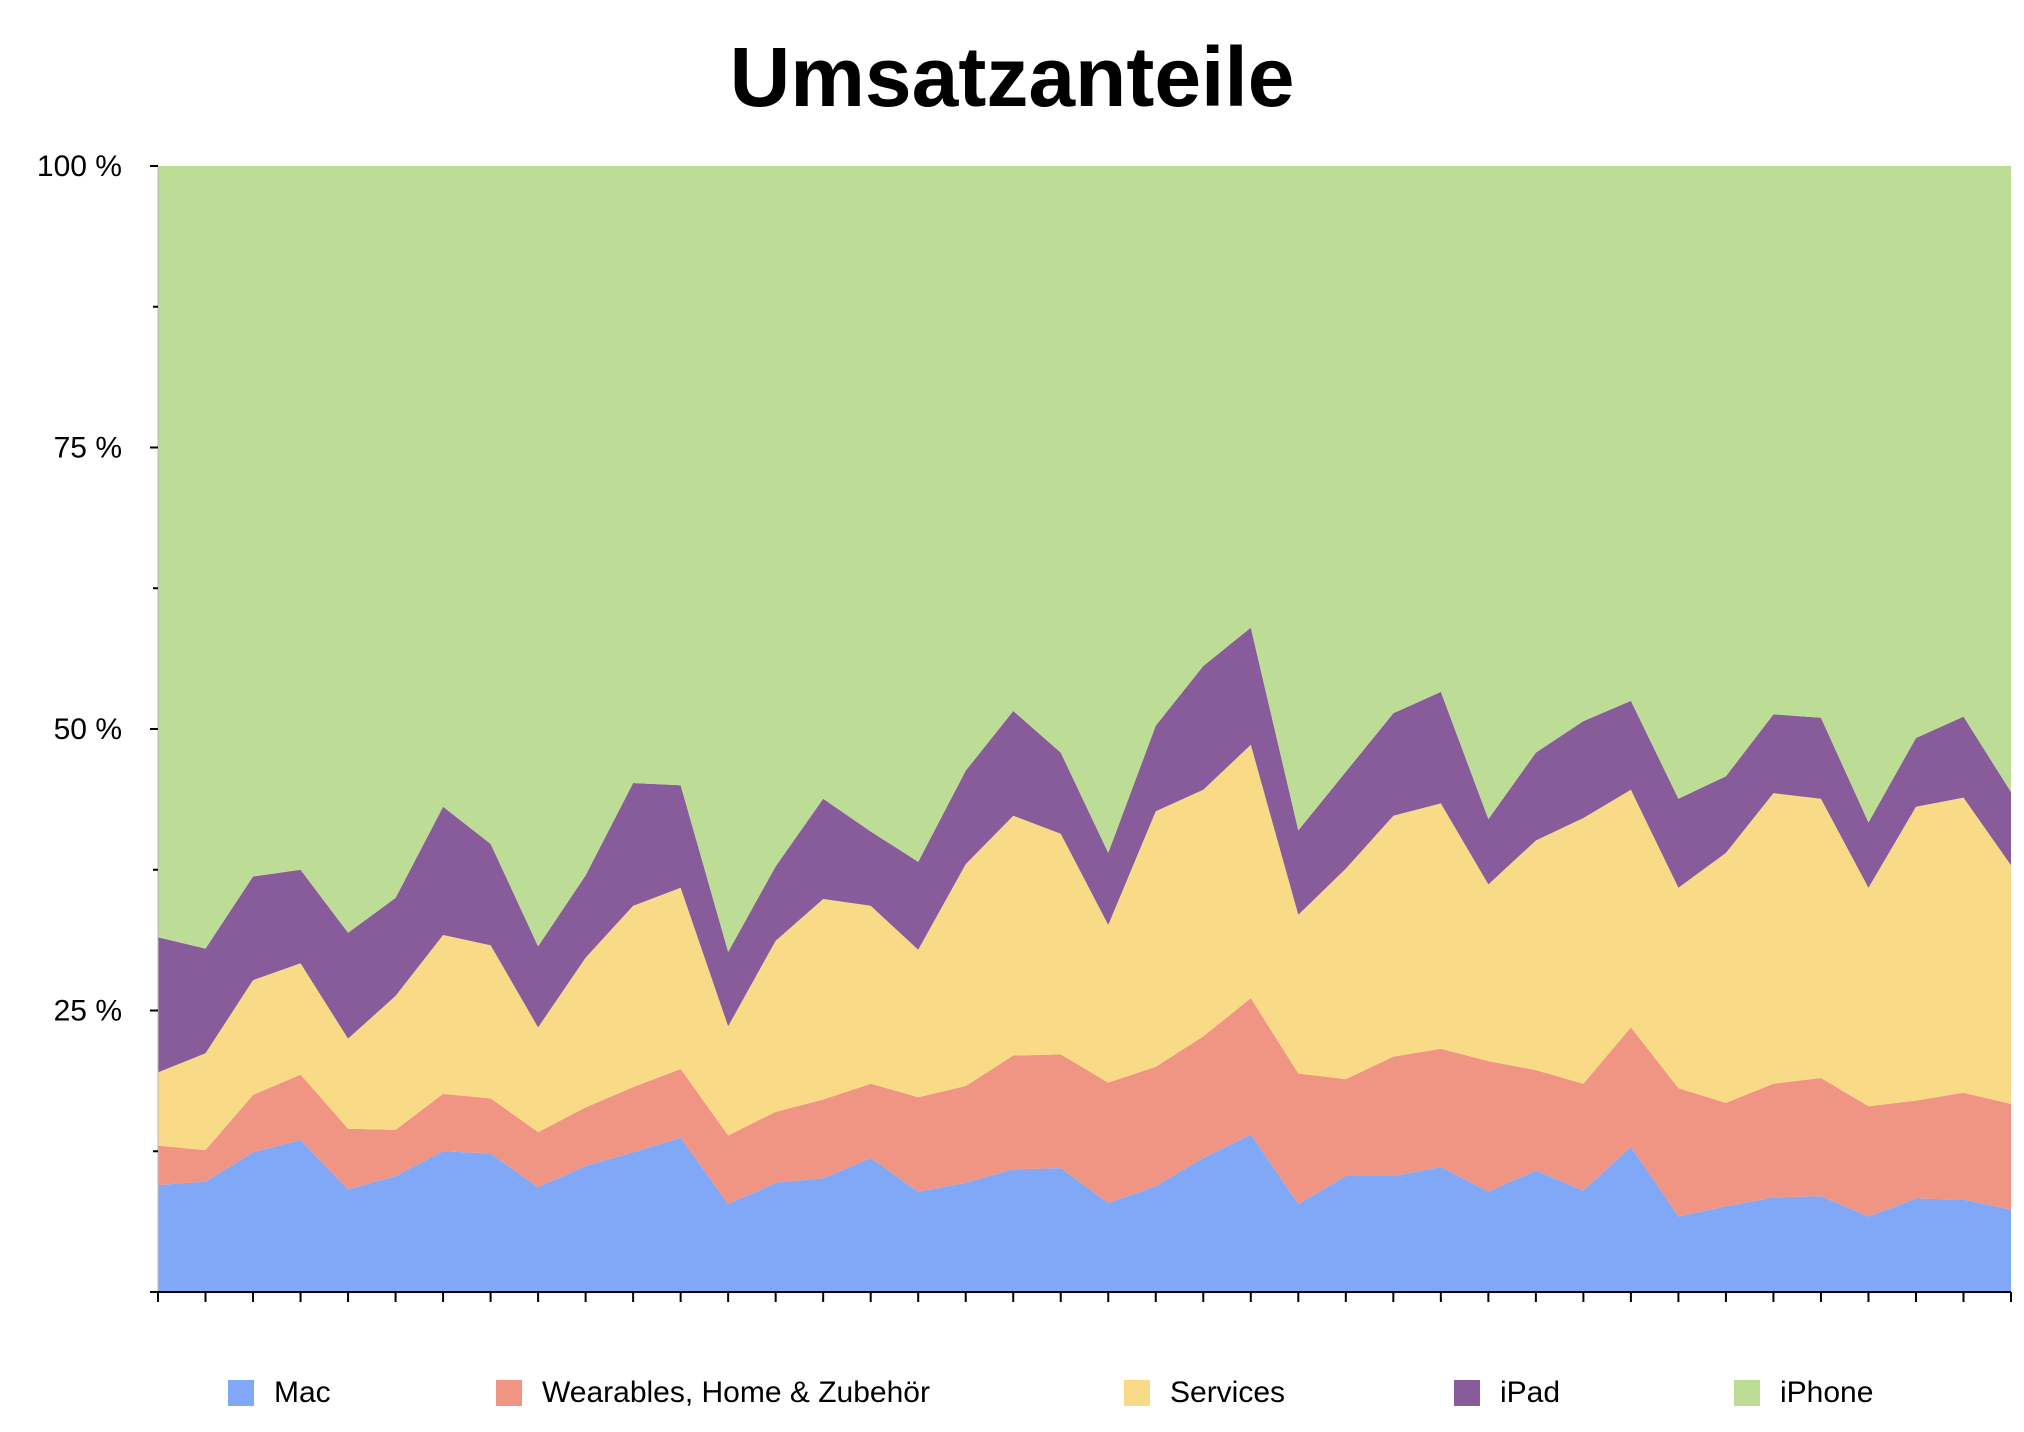 Image resolution: width=2024 pixels, height=1432 pixels. What do you see at coordinates (736, 1392) in the screenshot?
I see `legend-label: Wearables, Home & Zubehör` at bounding box center [736, 1392].